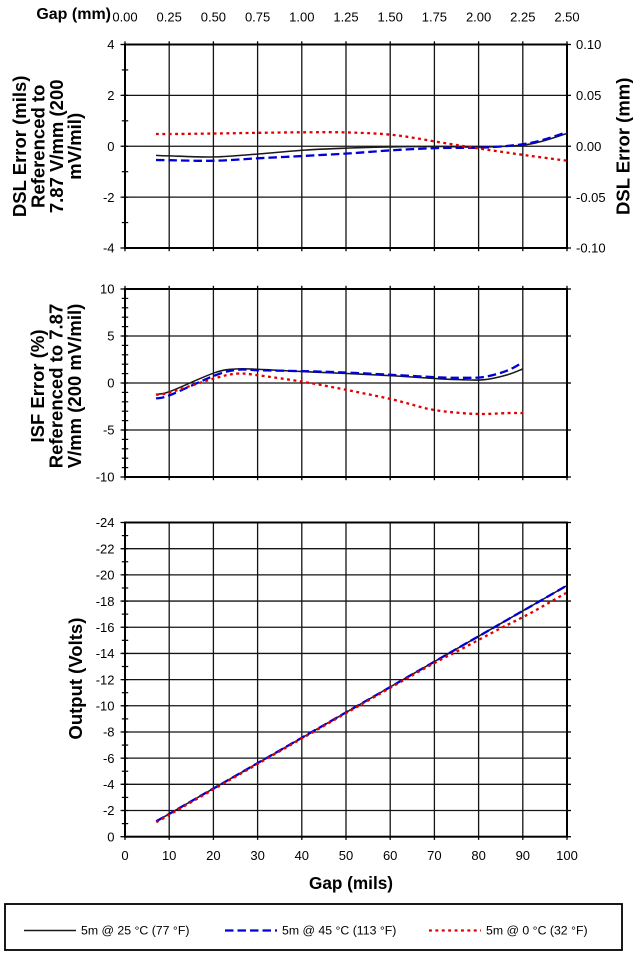 The height and width of the screenshot is (969, 633). Describe the element at coordinates (351, 883) in the screenshot. I see `svg-text: Gap (mils)` at that location.